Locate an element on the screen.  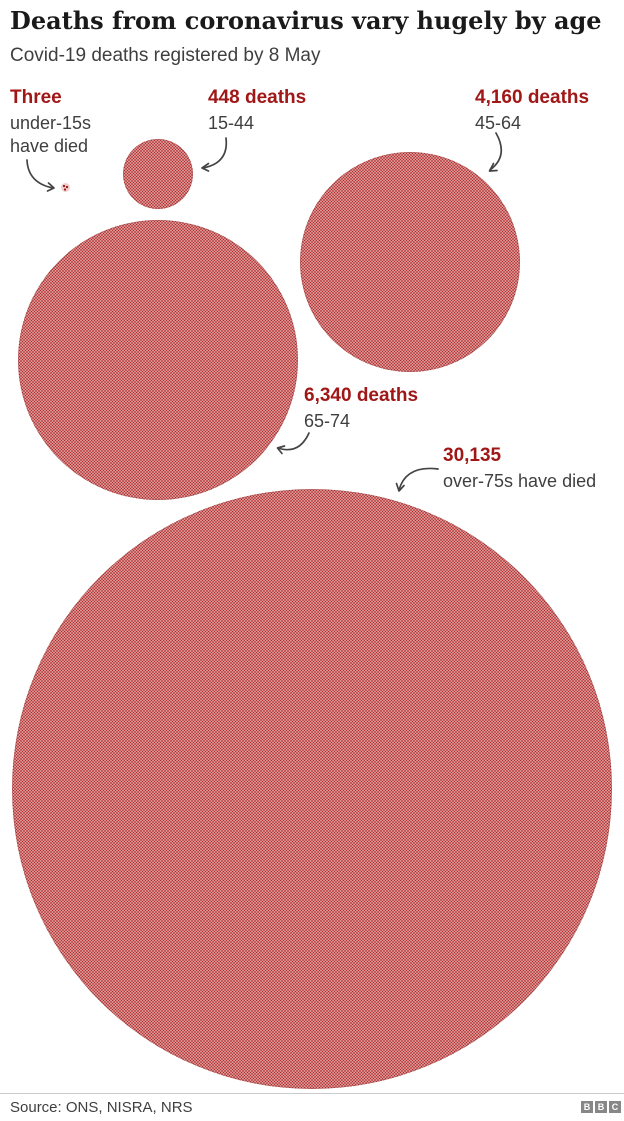
label-over-75: 30,135 over-75s have died is located at coordinates (519, 468).